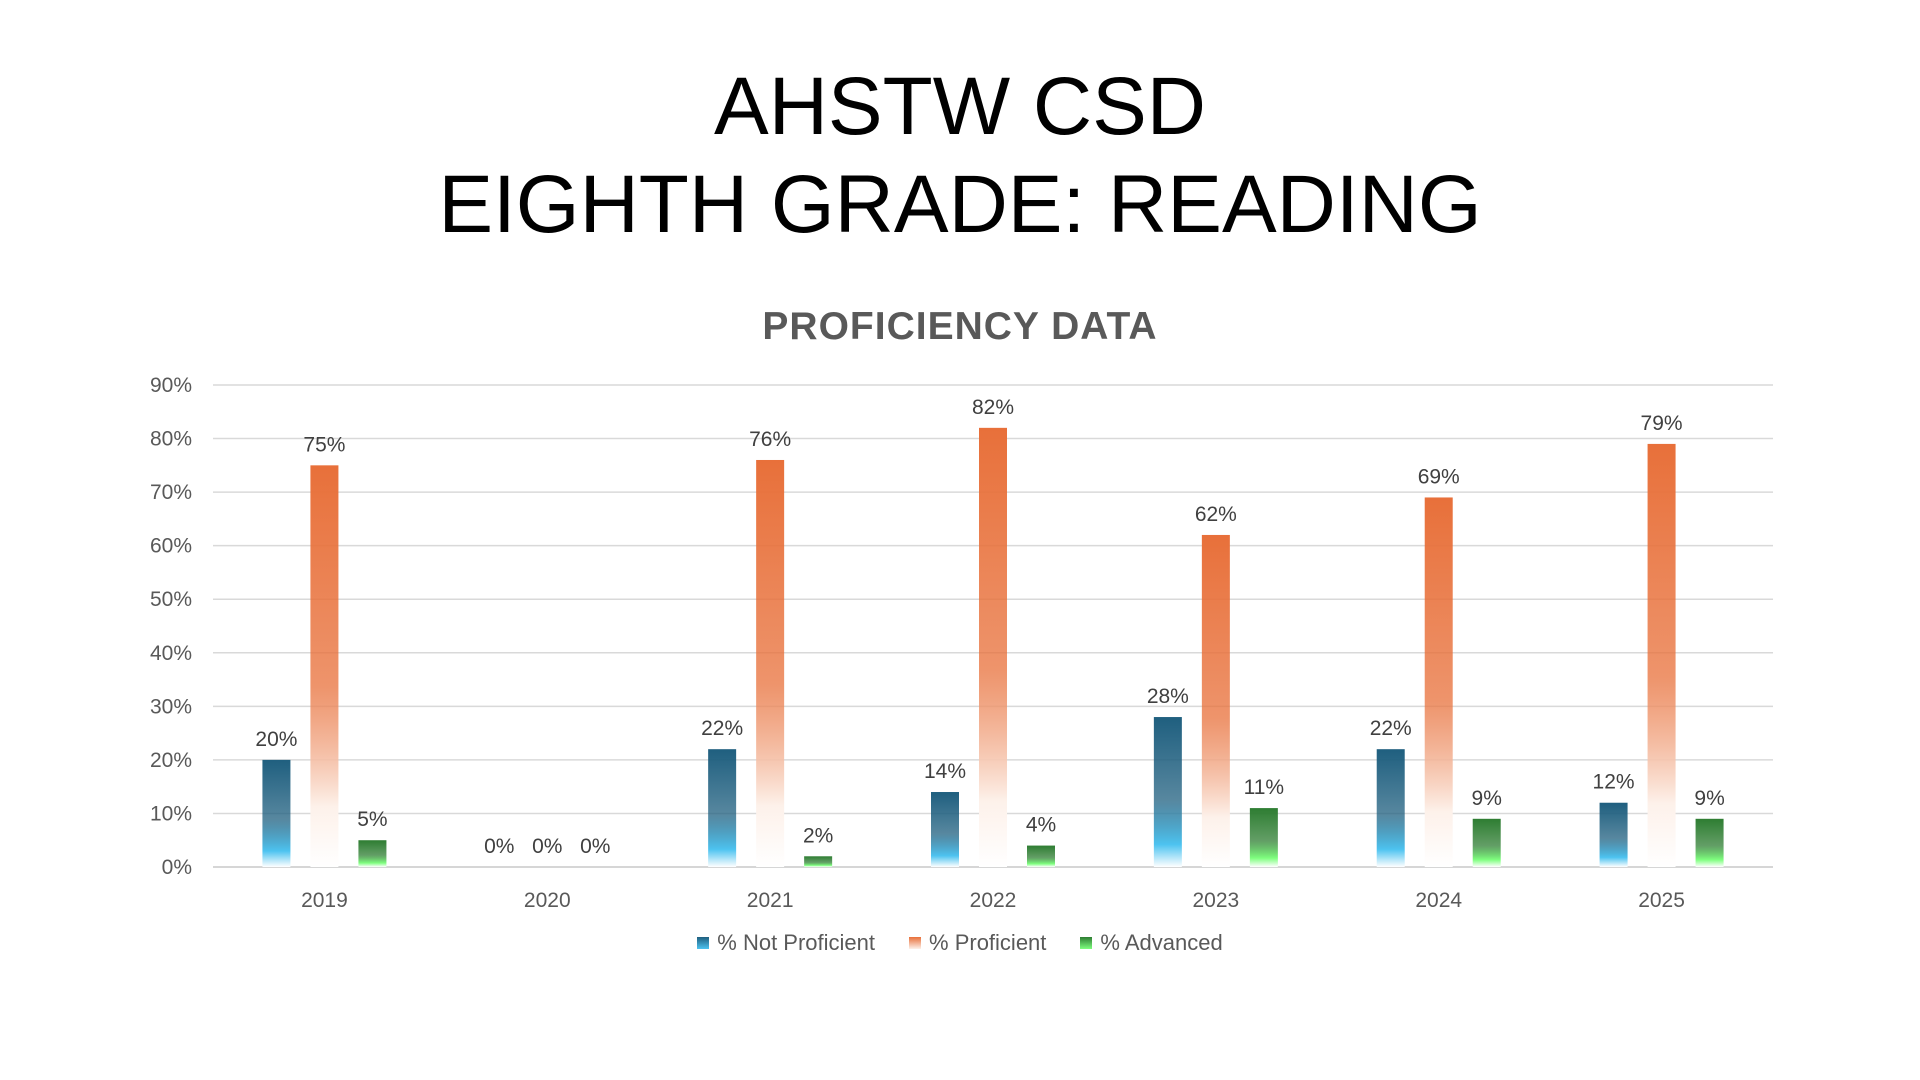 This screenshot has height=1080, width=1920. I want to click on bar-proficient-2024, so click(1438, 682).